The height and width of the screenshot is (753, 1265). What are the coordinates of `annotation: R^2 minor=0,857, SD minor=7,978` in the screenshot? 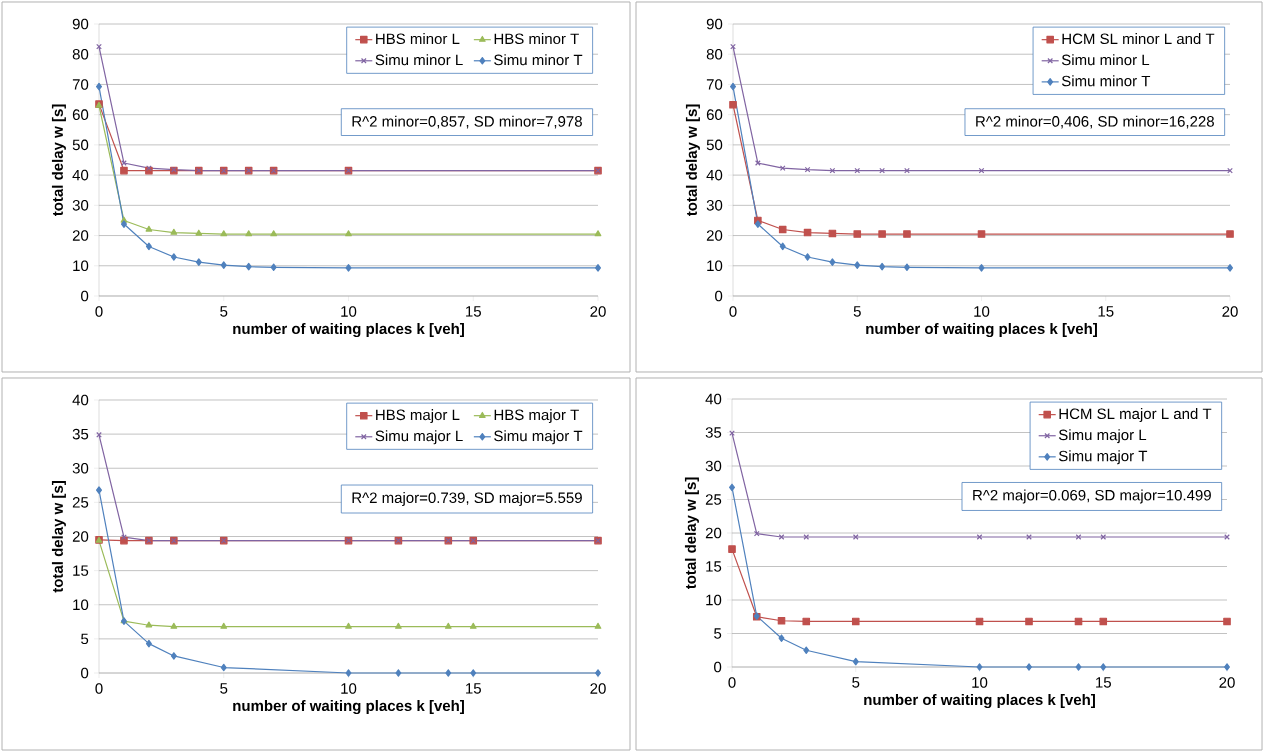 It's located at (467, 122).